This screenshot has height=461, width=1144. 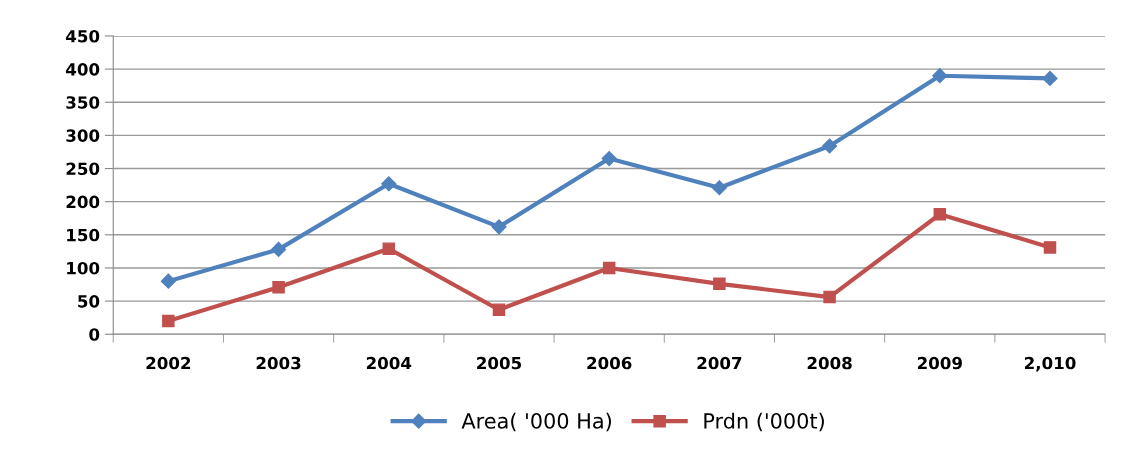 What do you see at coordinates (764, 422) in the screenshot?
I see `legend-label: Prdn ('000t)` at bounding box center [764, 422].